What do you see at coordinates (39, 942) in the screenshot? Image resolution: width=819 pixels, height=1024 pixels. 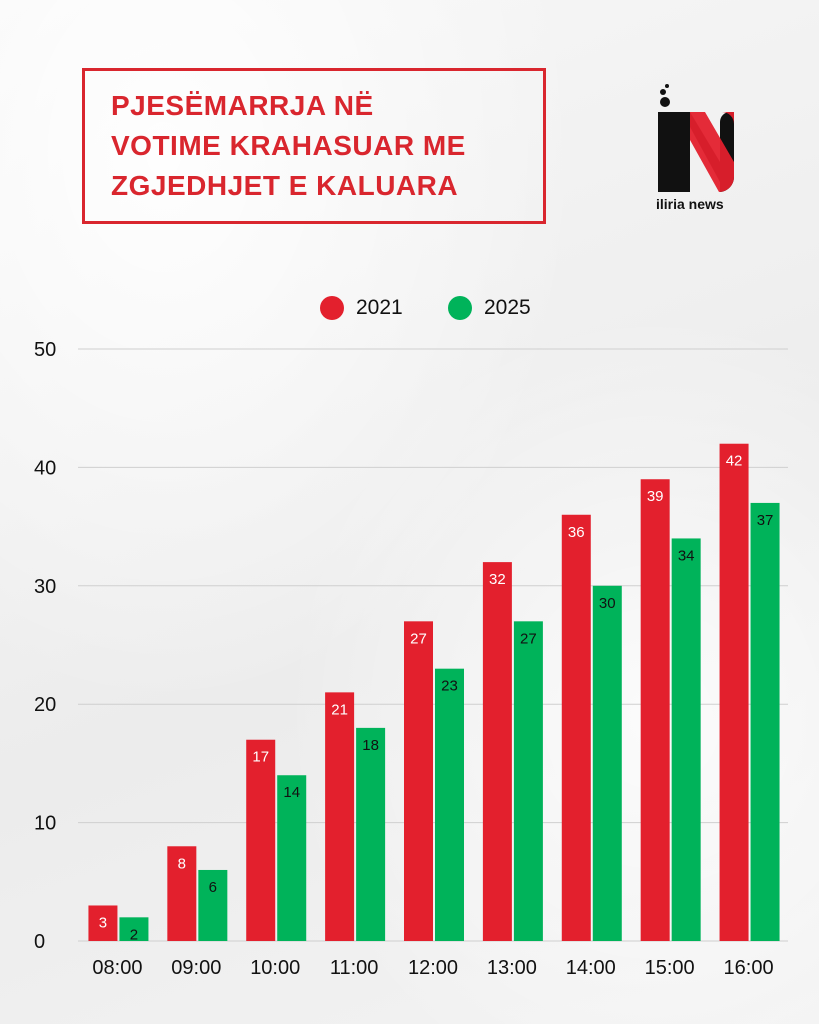 I see `y-tick-label-0: 0` at bounding box center [39, 942].